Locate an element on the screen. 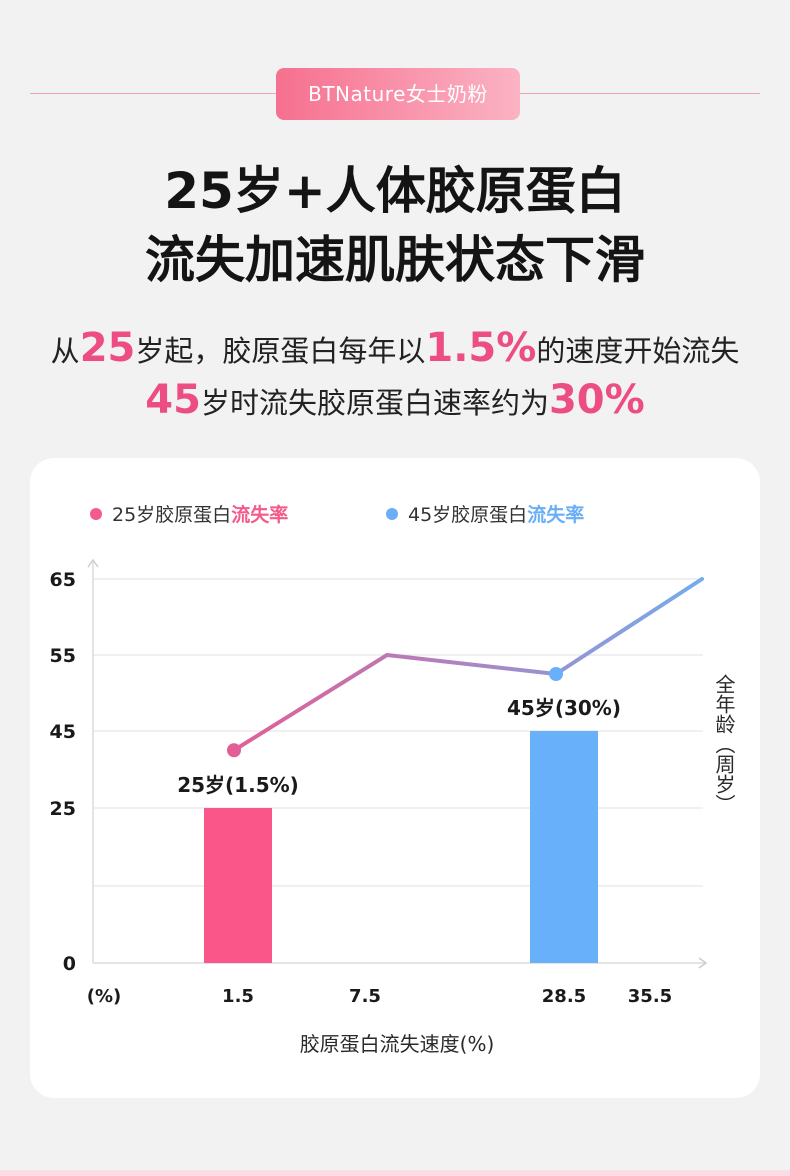 The width and height of the screenshot is (790, 1176). subtitle-line-1: 从25岁起，胶原蛋白每年以1.5%的速度开始流失 is located at coordinates (395, 348).